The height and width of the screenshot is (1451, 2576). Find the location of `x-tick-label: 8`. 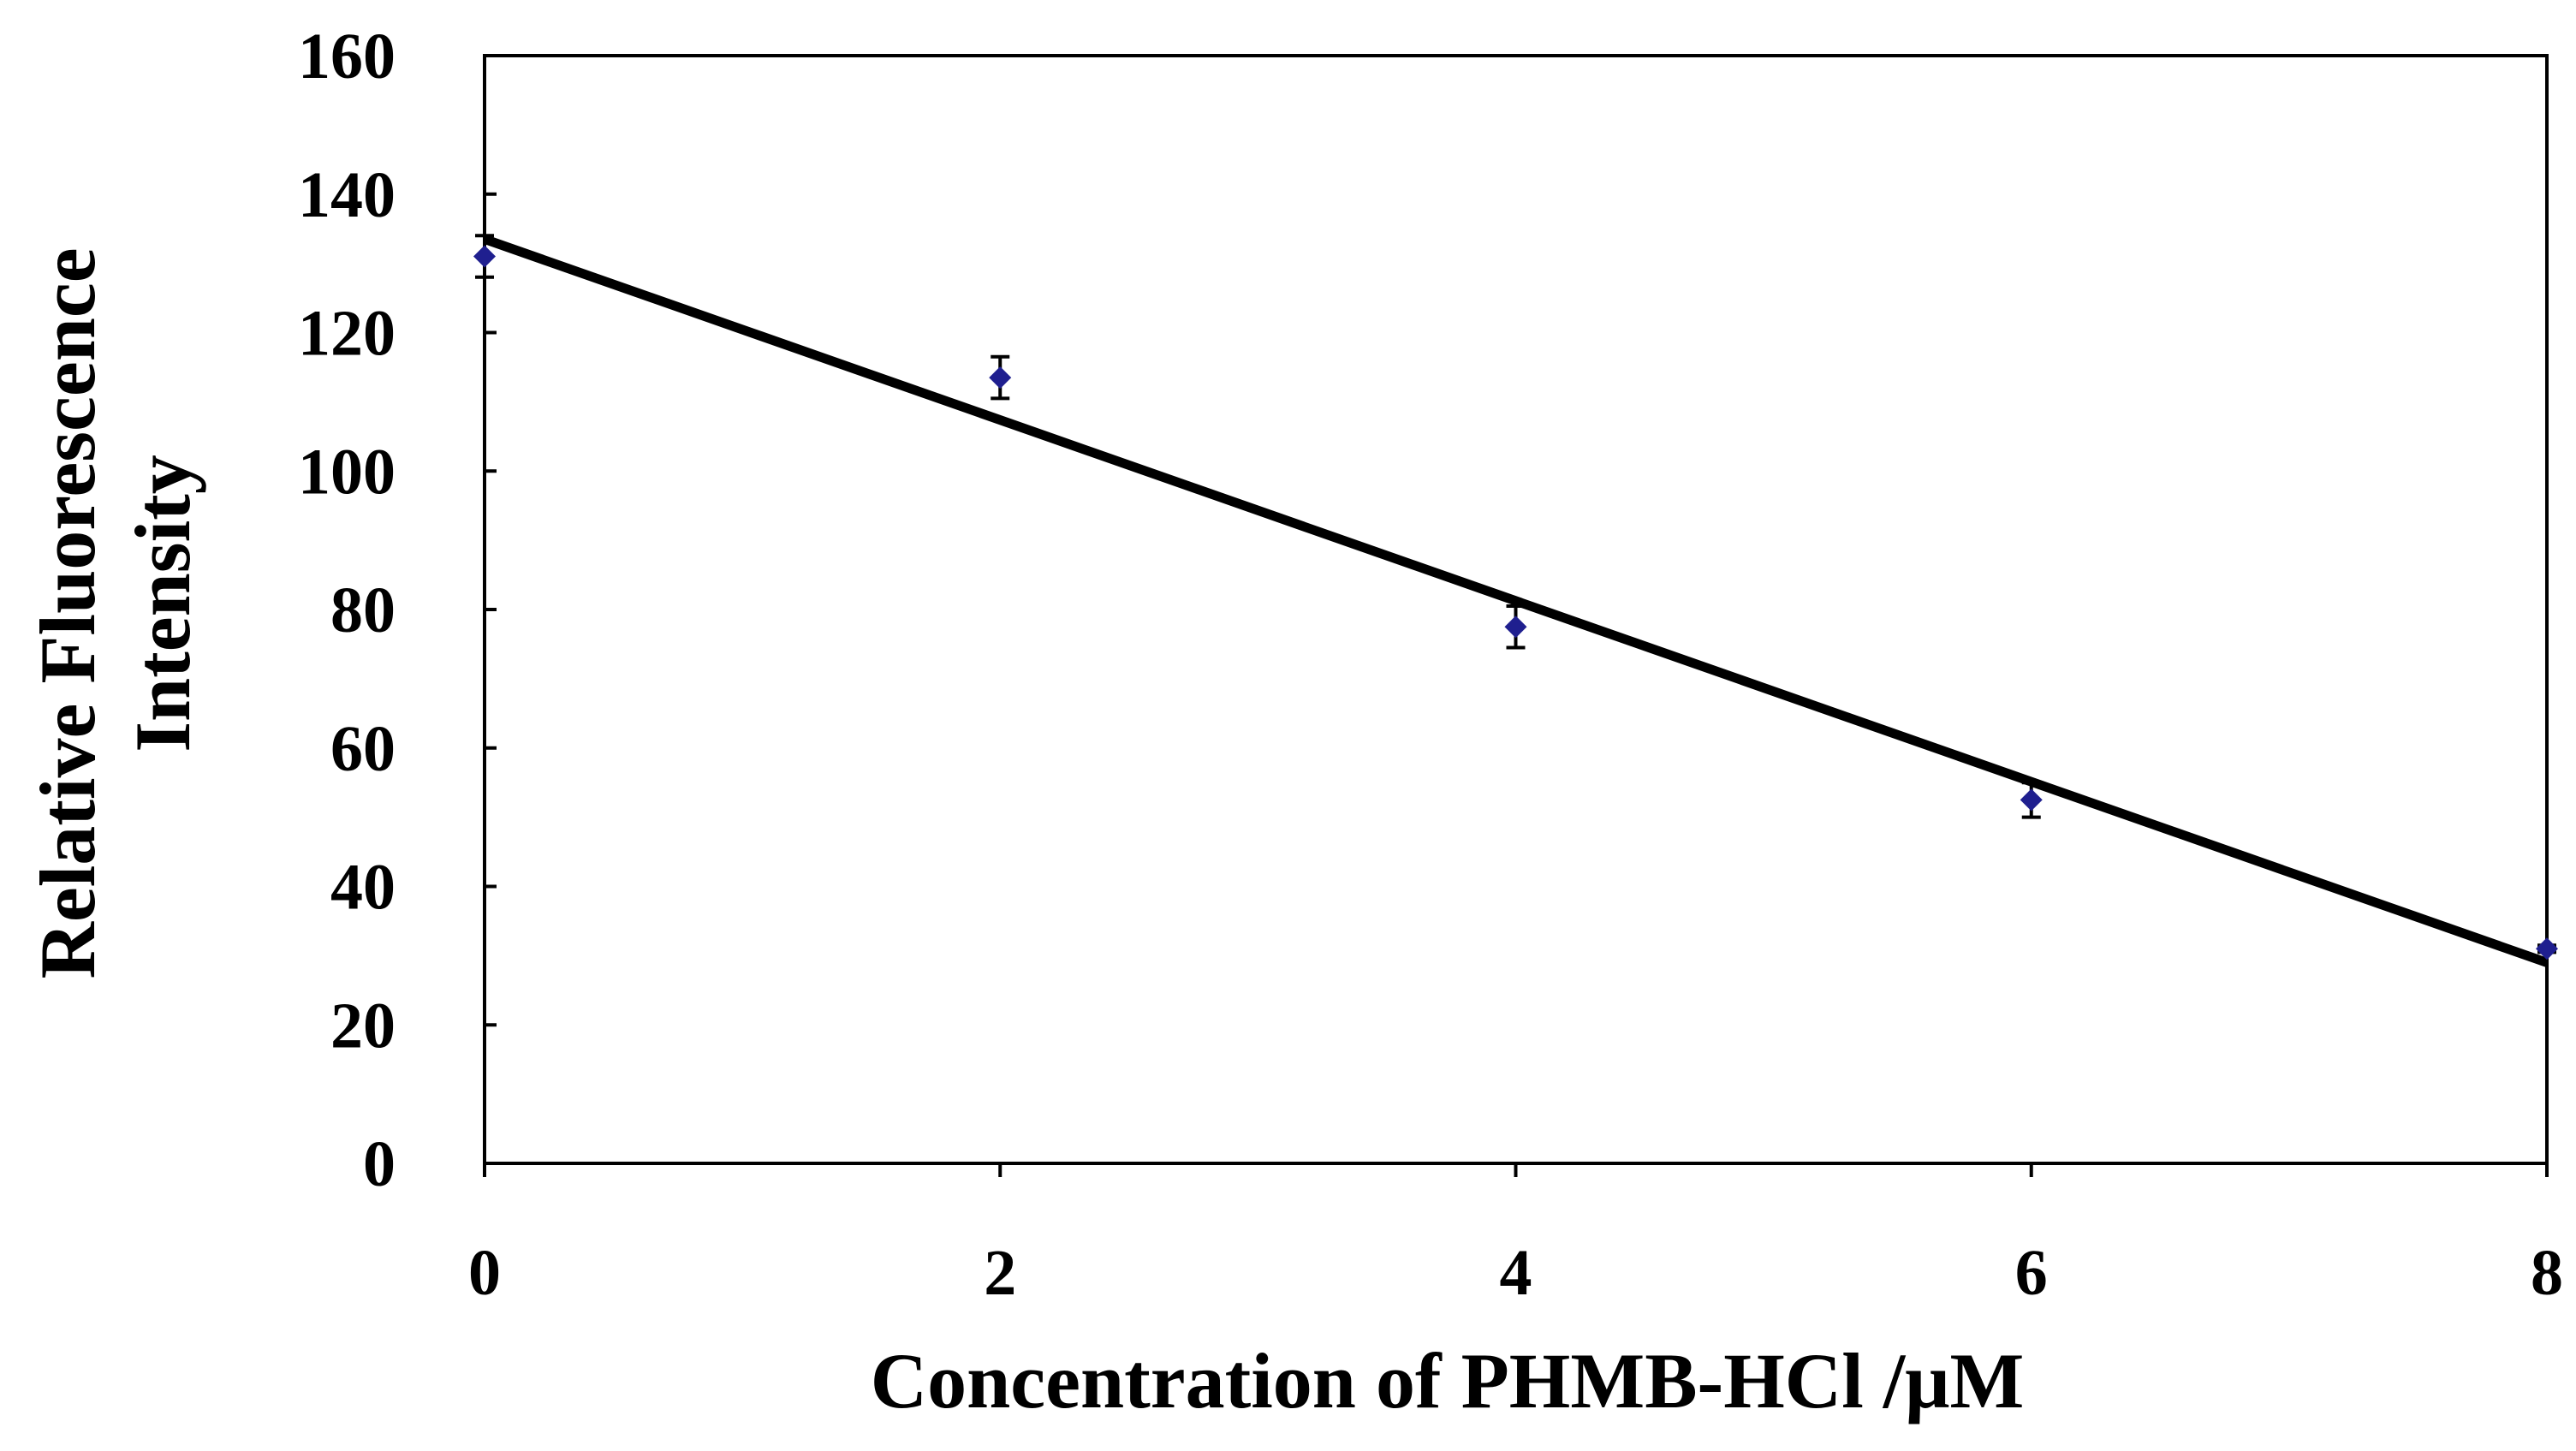

x-tick-label: 8 is located at coordinates (2547, 1273).